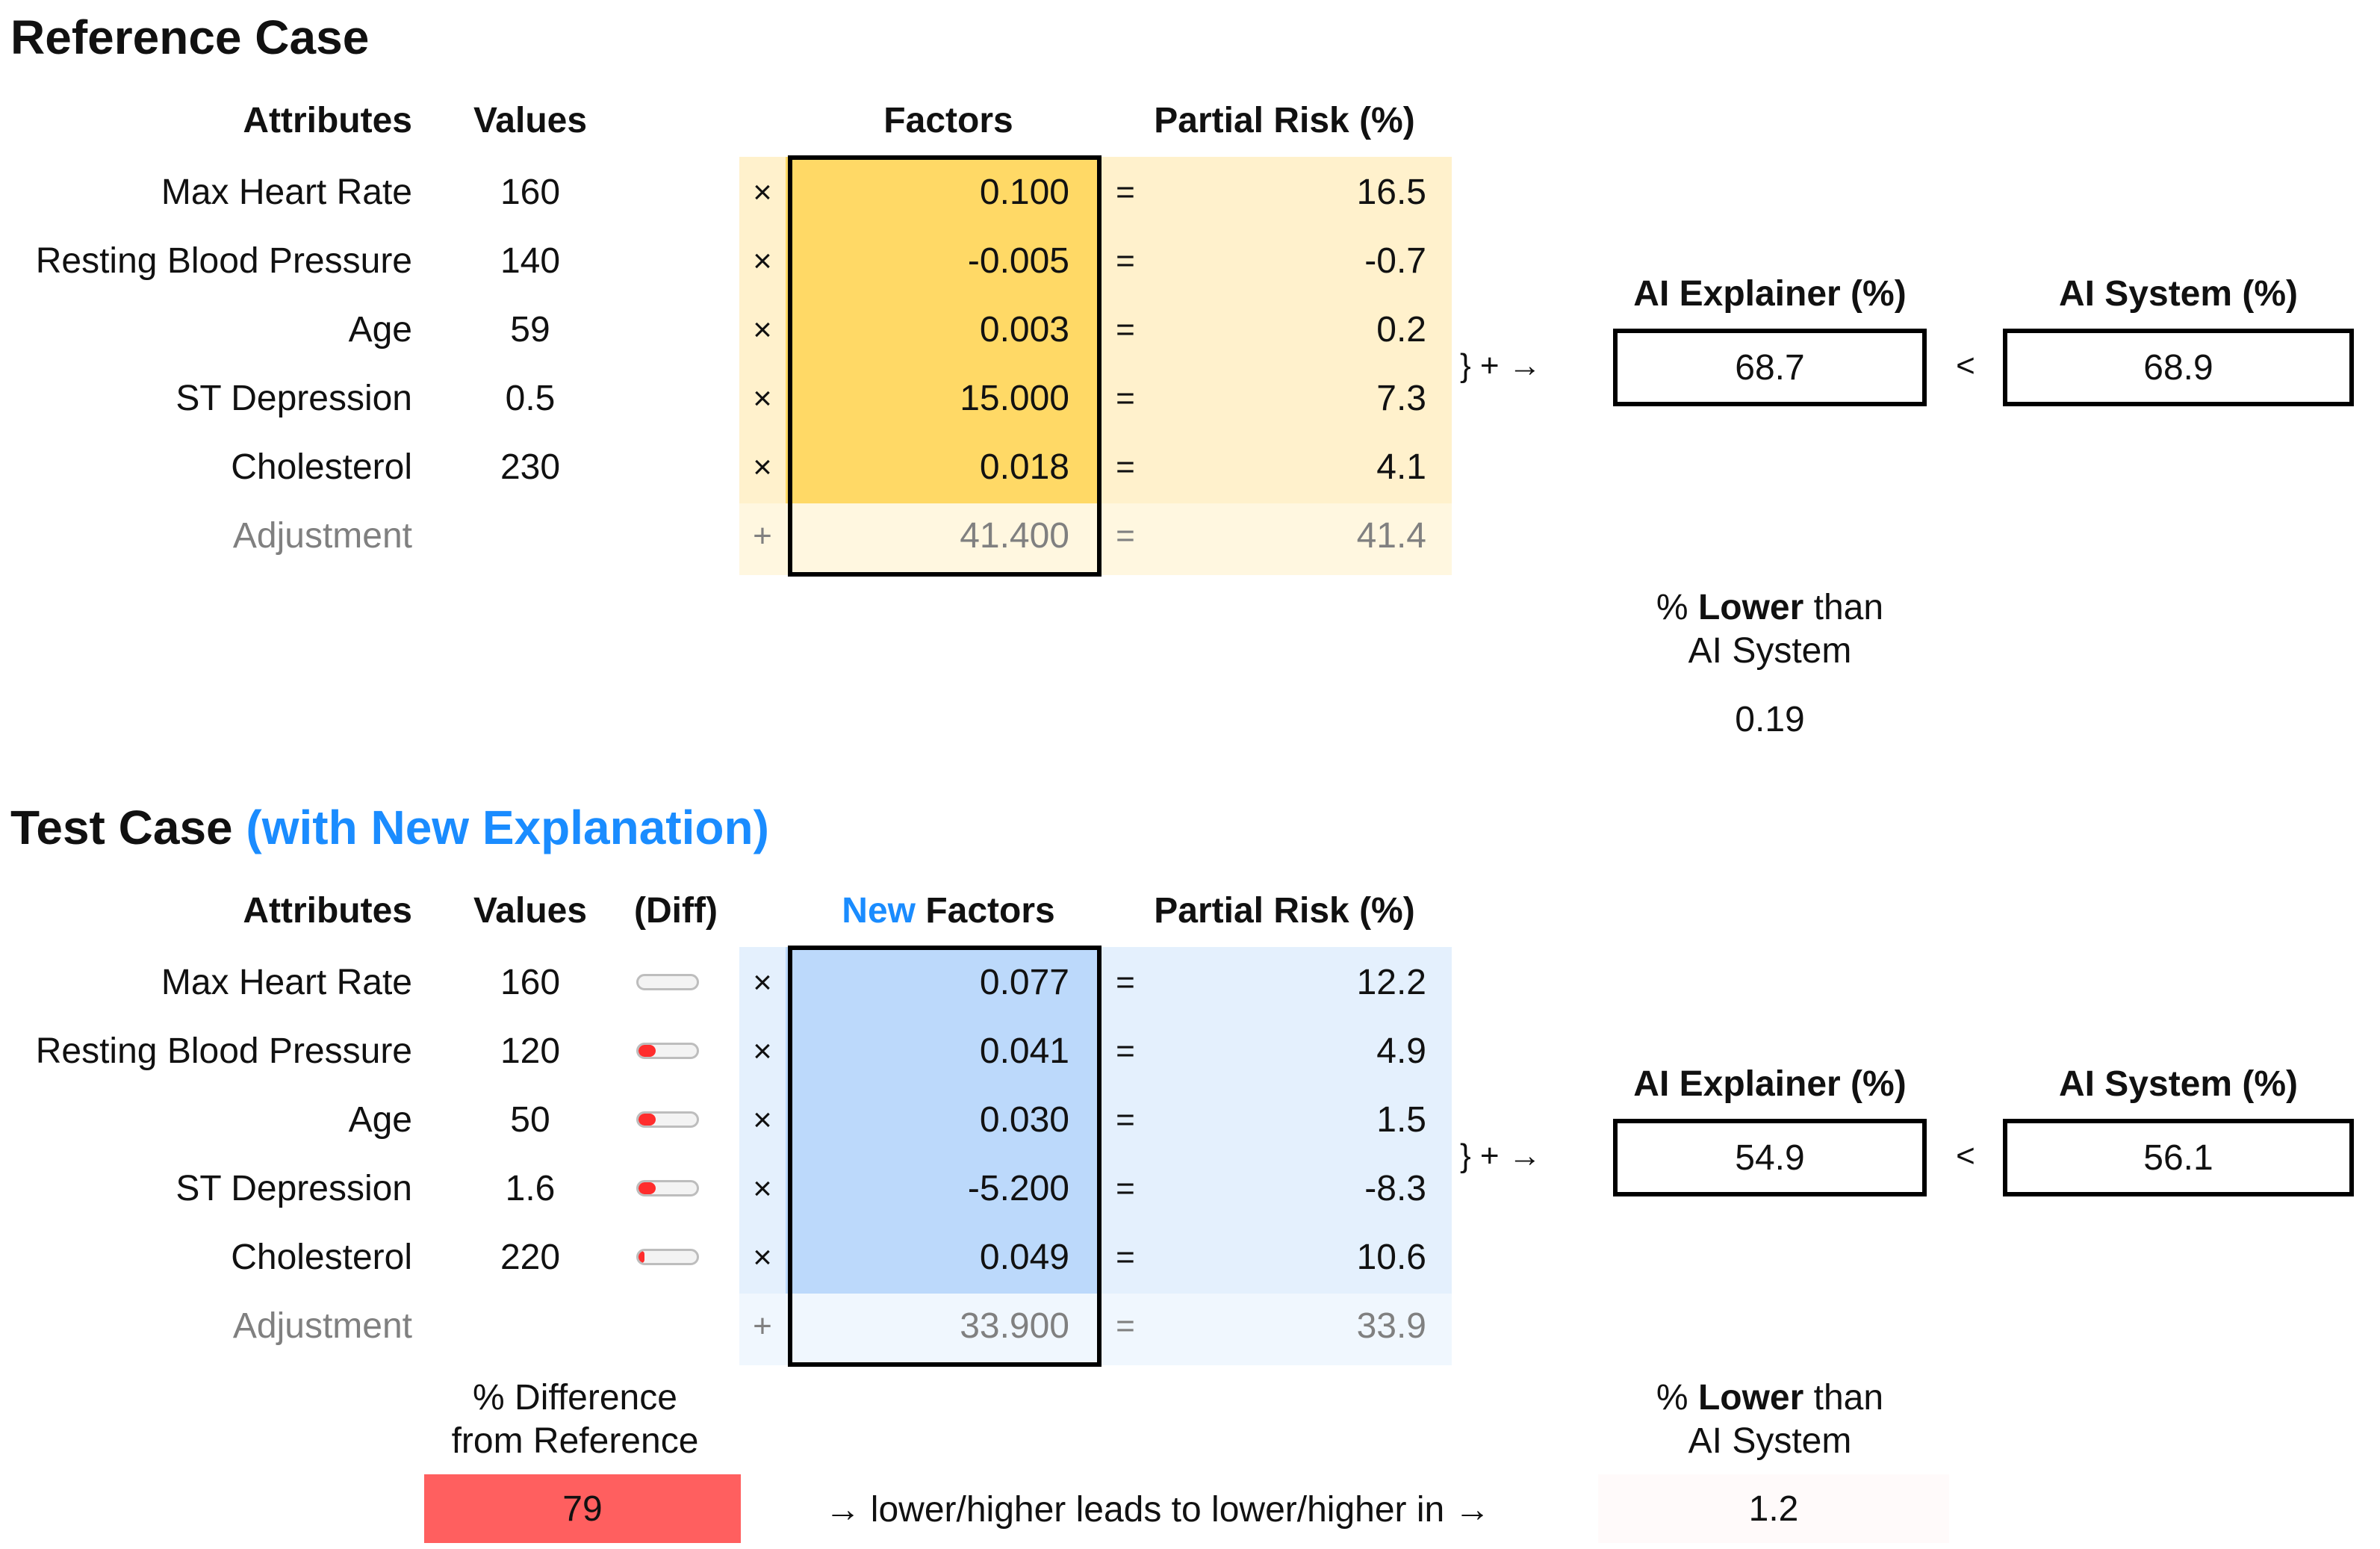  Describe the element at coordinates (507, 827) in the screenshot. I see `test-title-highlight: (with New Explanation)` at that location.